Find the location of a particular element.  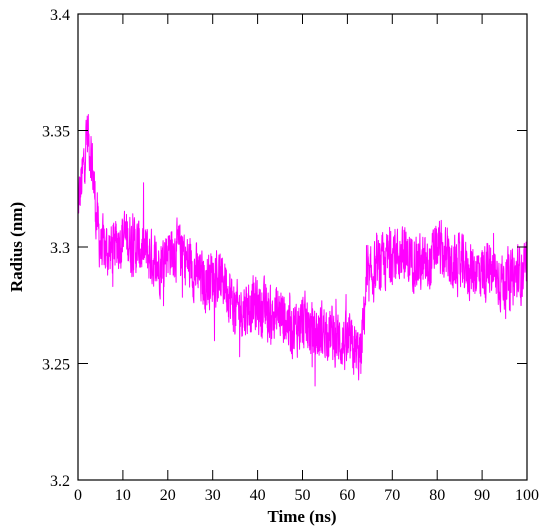

x-tick-label: 40 is located at coordinates (258, 495).